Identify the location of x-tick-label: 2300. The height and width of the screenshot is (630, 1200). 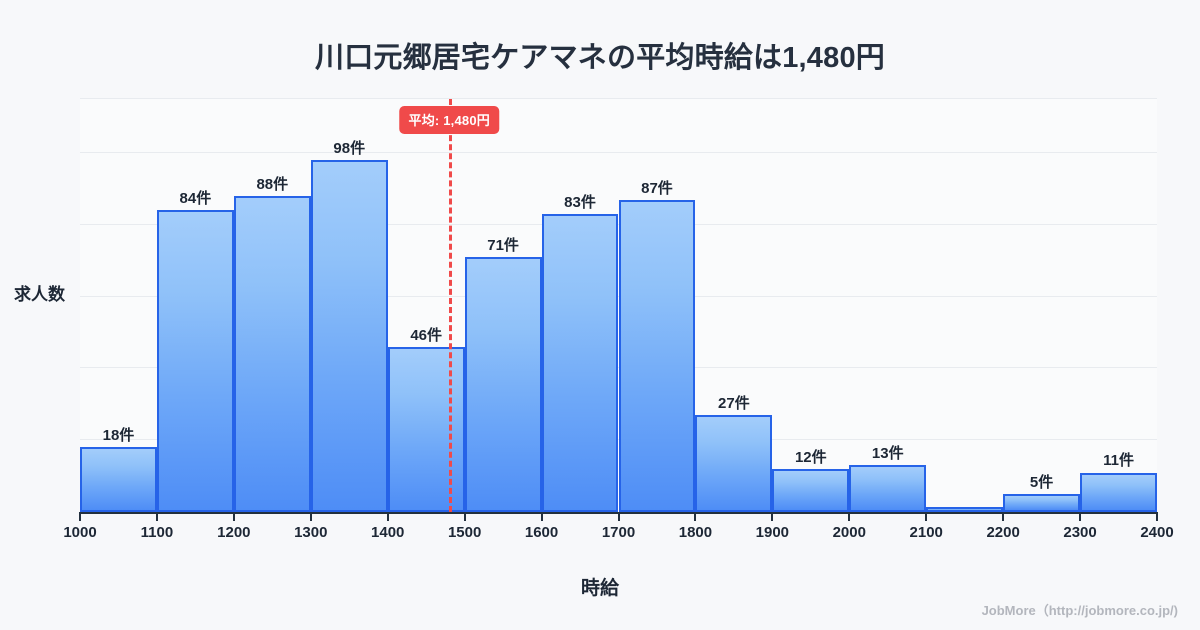
(1080, 532).